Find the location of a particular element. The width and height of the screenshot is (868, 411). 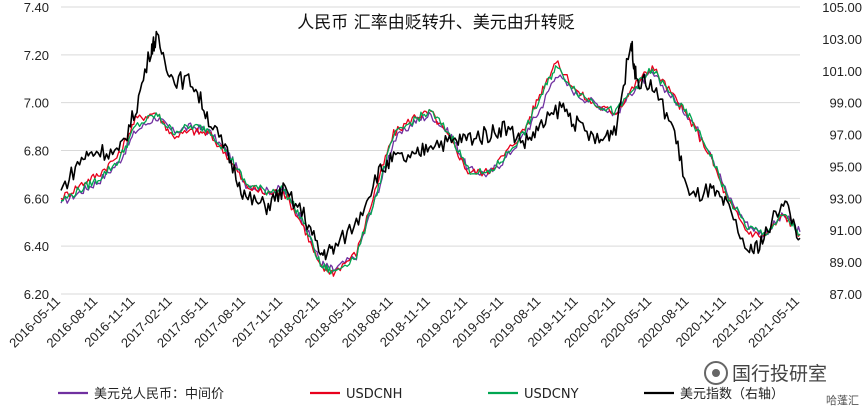

y-left-tick-label: 6.40 is located at coordinates (36, 246).